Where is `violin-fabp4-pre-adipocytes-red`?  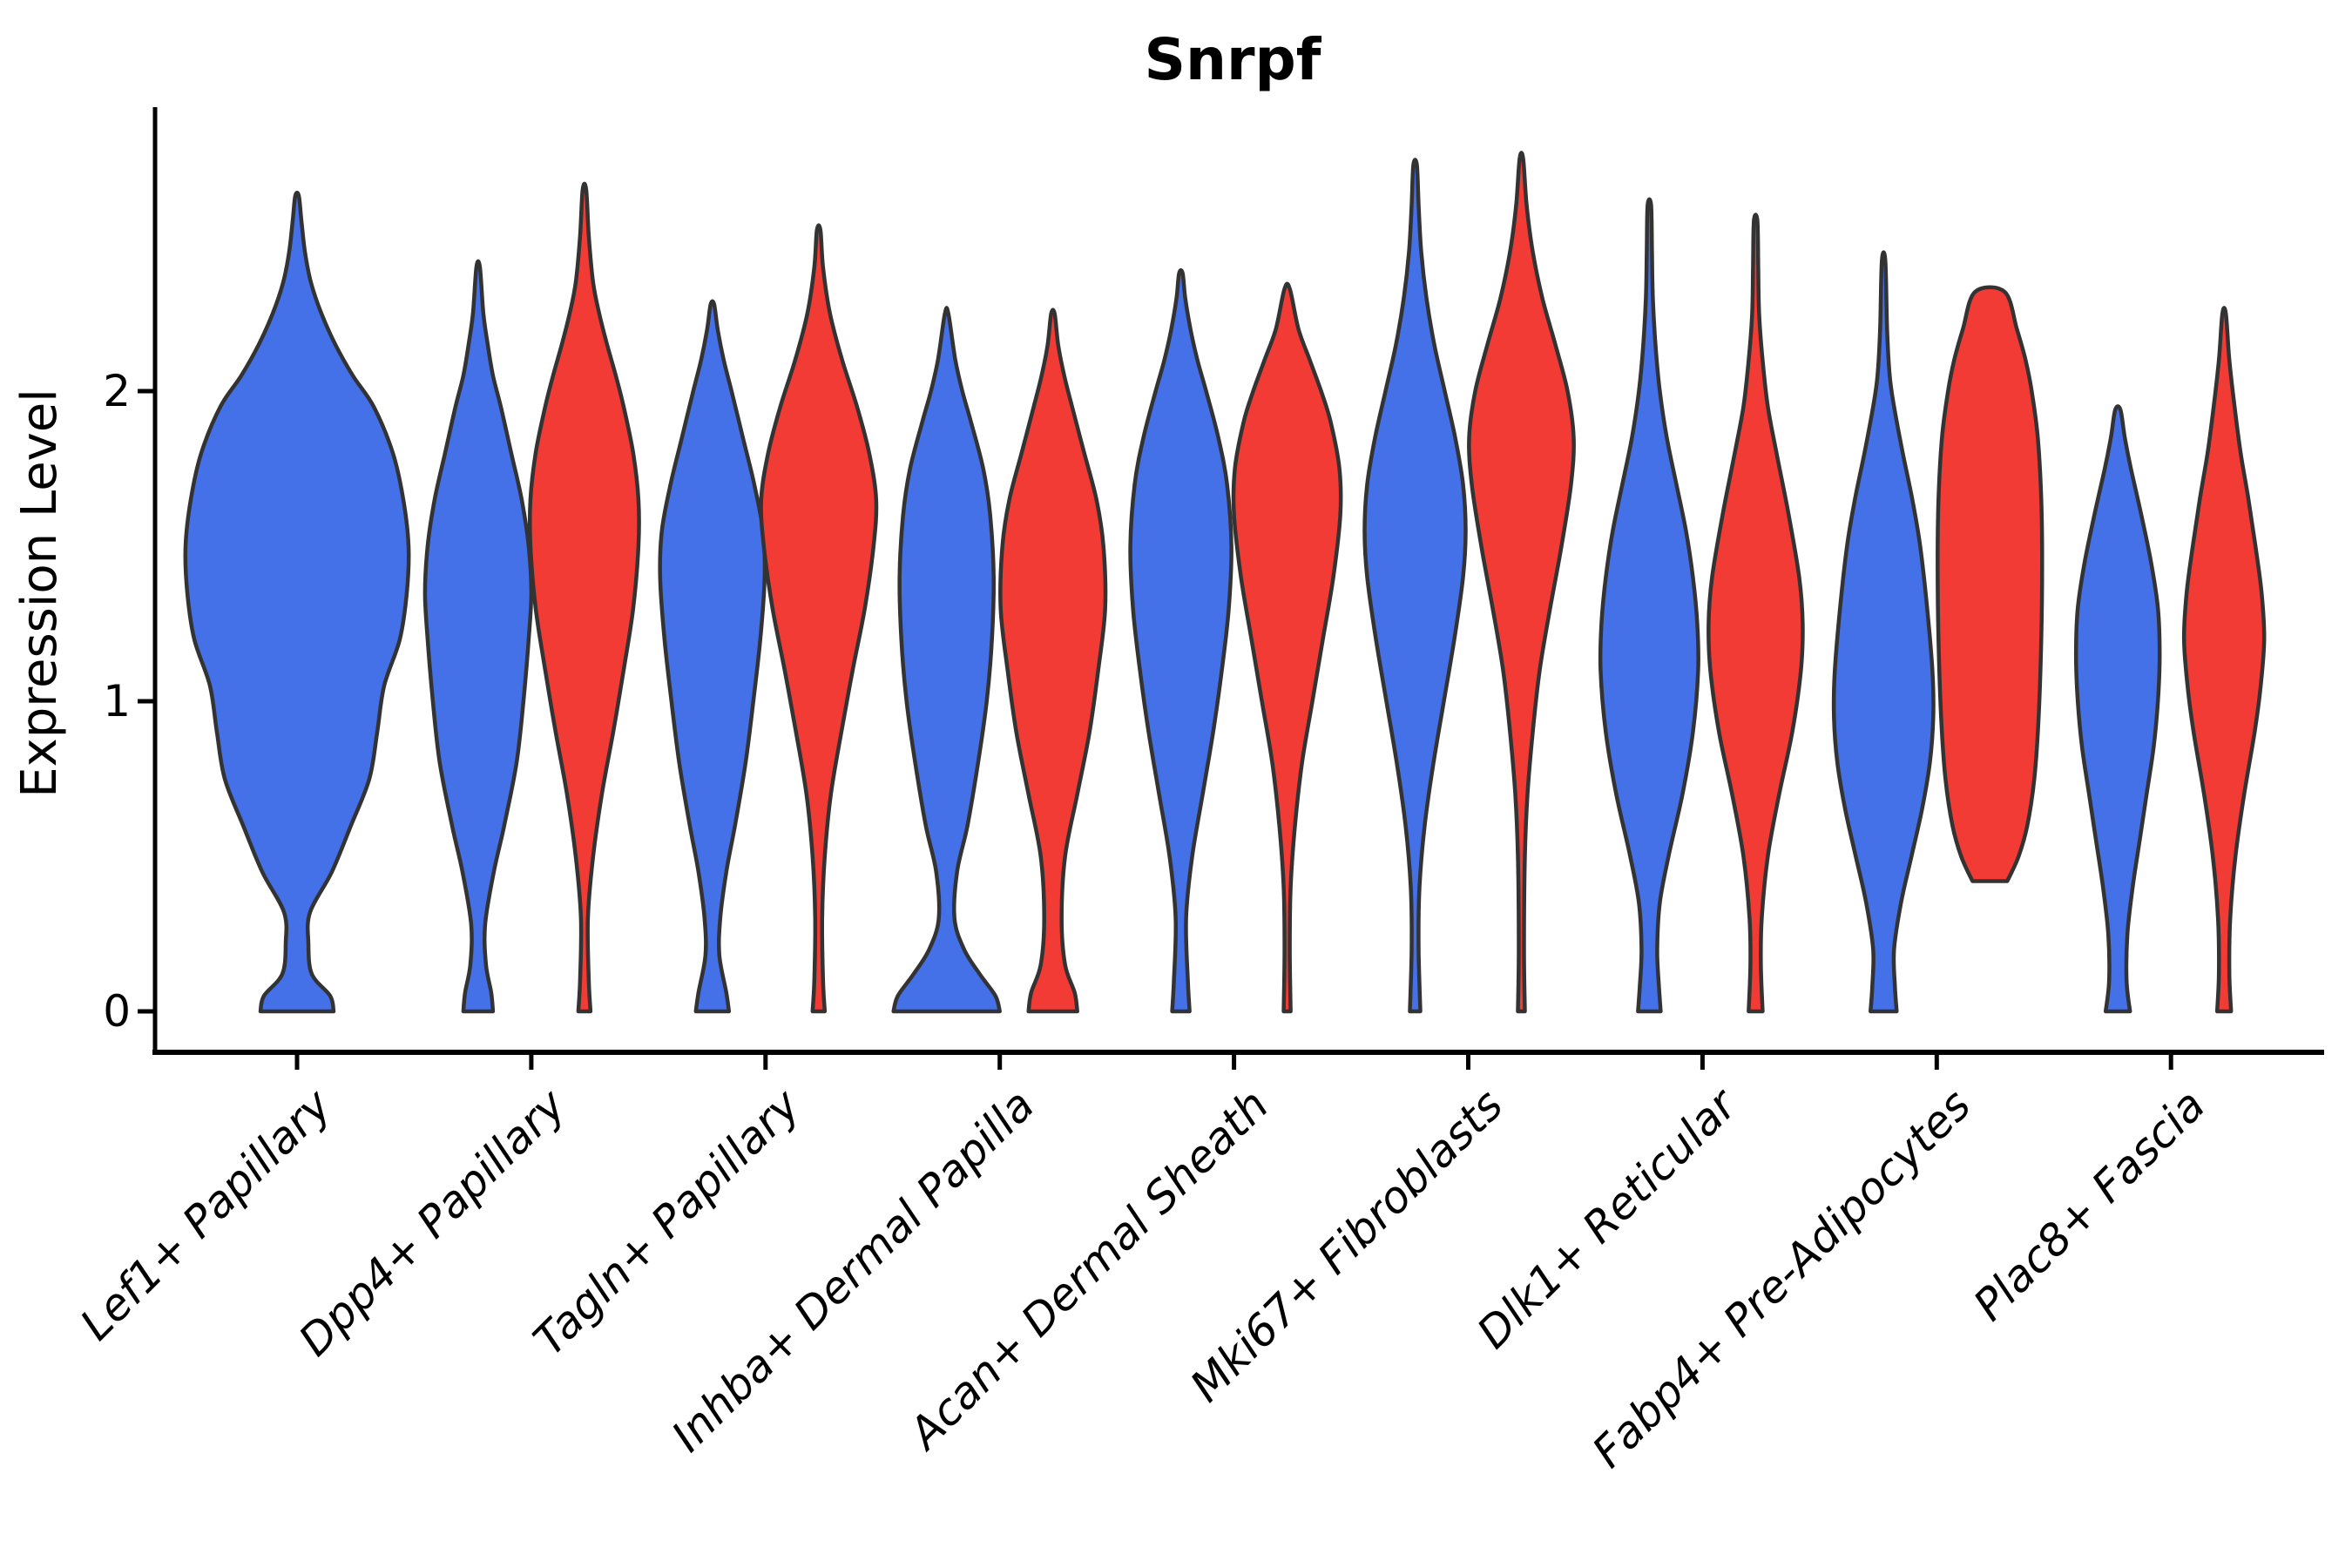
violin-fabp4-pre-adipocytes-red is located at coordinates (1990, 584).